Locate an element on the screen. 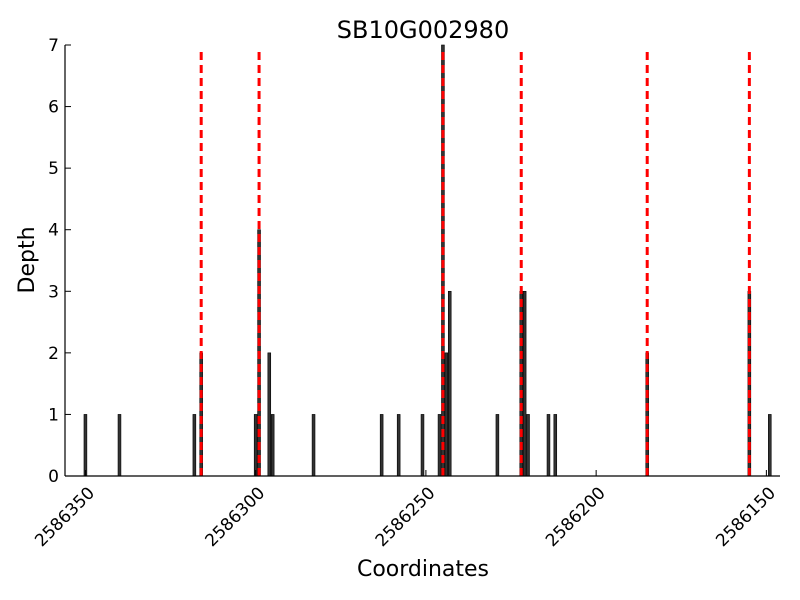  x-ticks-group: 2586350 2586300 2586250 2586200 2586150 is located at coordinates (405, 510).